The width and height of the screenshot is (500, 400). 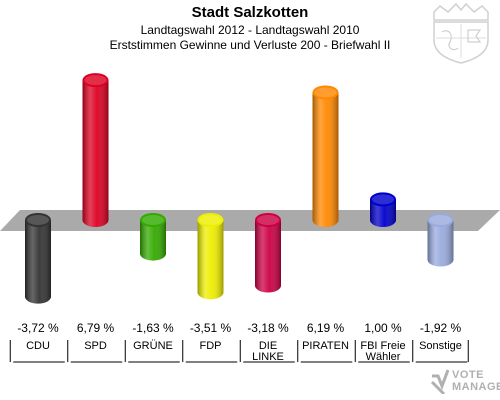 What do you see at coordinates (441, 328) in the screenshot?
I see `value-label: -1,92 %` at bounding box center [441, 328].